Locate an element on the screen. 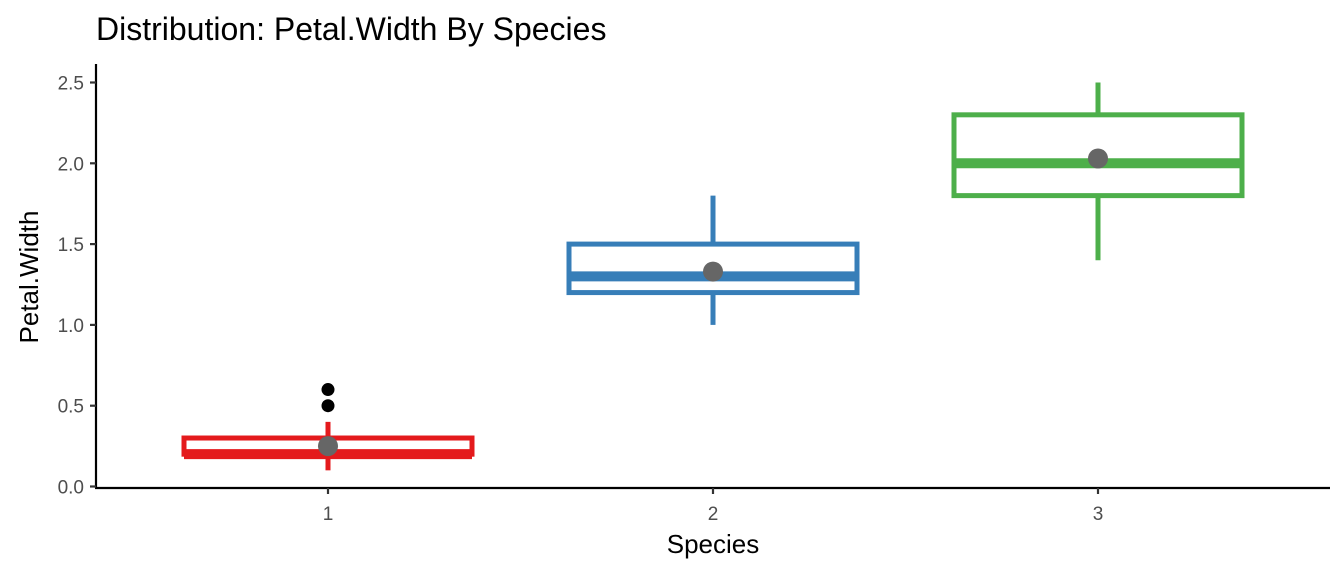 The height and width of the screenshot is (576, 1344). chart-title: Distribution: Petal.Width By Species is located at coordinates (351, 29).